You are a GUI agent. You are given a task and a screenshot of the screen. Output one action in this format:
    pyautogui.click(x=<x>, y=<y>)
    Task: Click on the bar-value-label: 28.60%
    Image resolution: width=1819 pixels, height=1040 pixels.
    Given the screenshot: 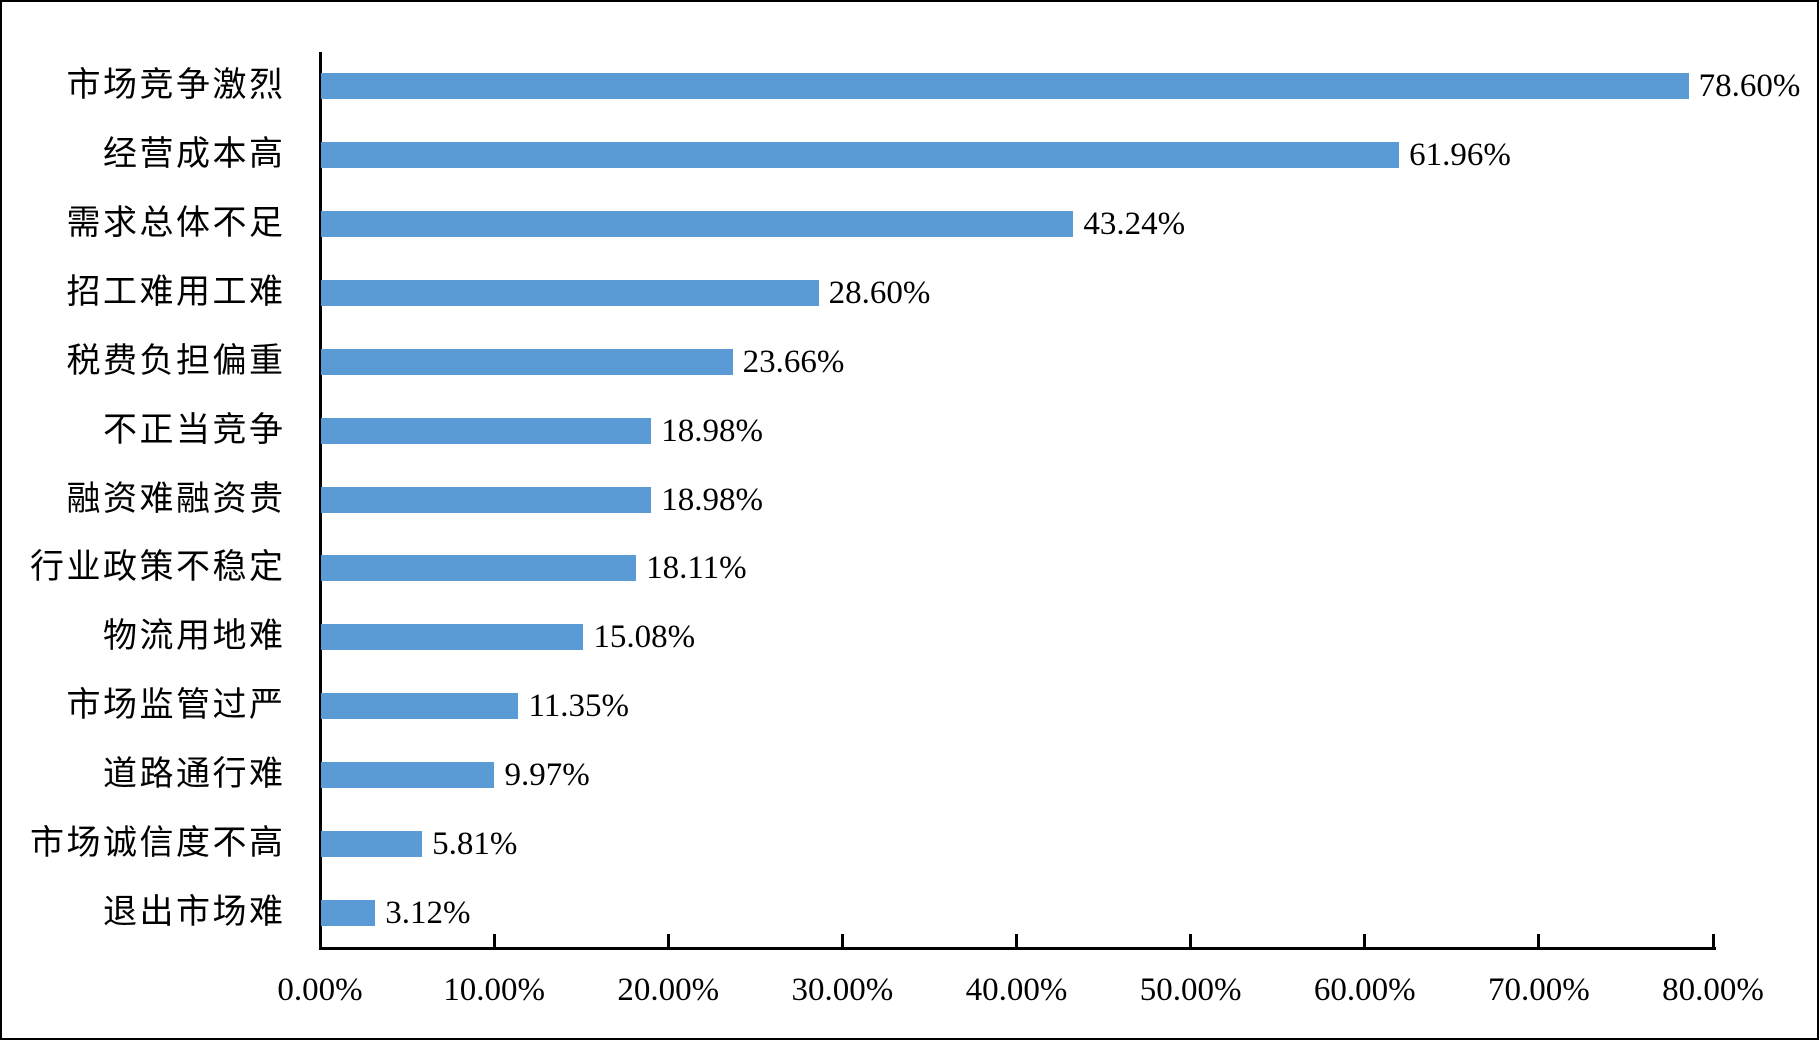 What is the action you would take?
    pyautogui.click(x=879, y=292)
    